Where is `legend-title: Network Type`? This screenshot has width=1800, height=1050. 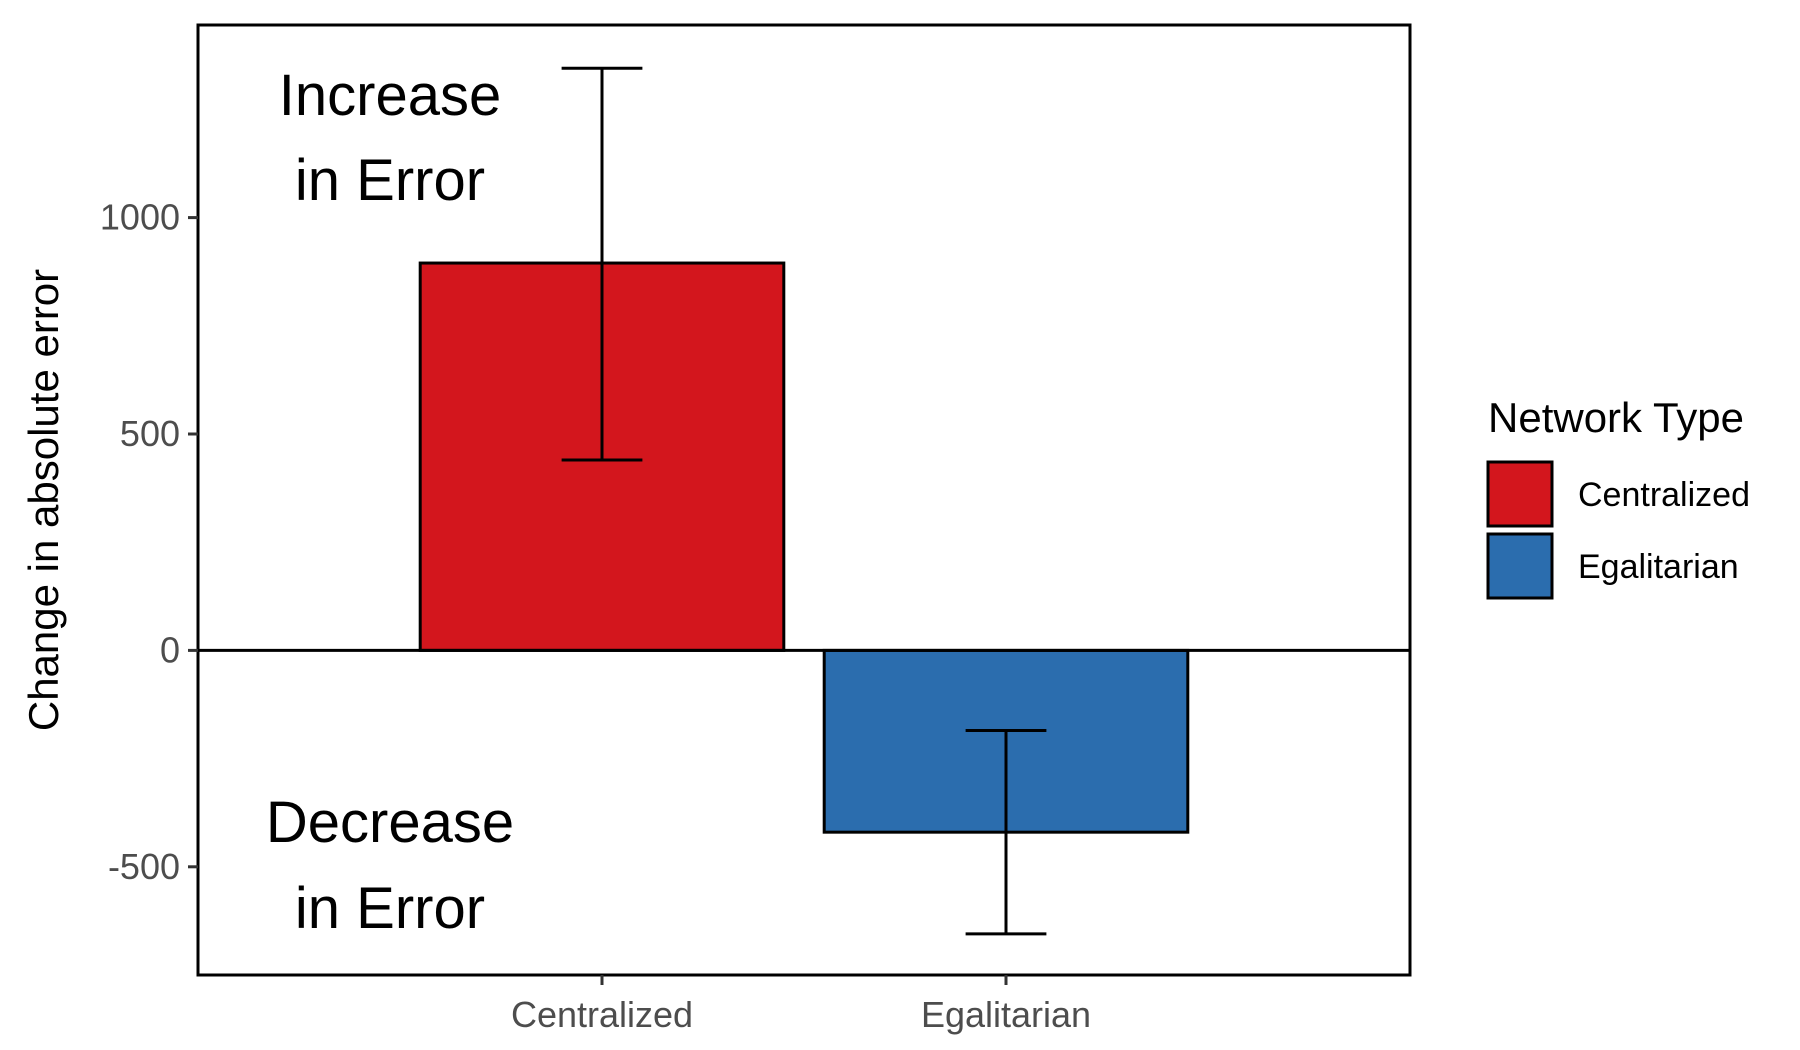
legend-title: Network Type is located at coordinates (1616, 417).